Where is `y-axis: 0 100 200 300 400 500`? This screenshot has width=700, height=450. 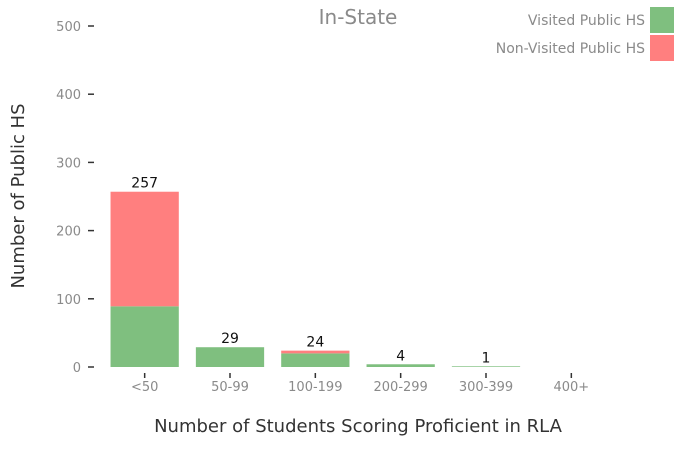 y-axis: 0 100 200 300 400 500 is located at coordinates (75, 198).